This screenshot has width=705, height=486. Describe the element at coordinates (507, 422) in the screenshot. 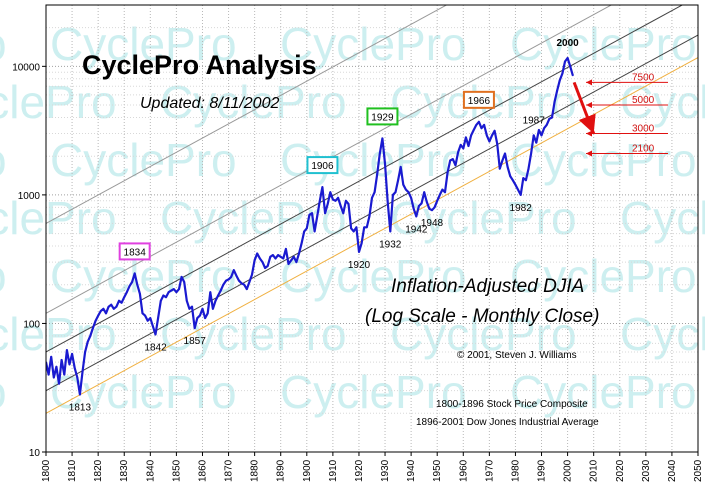

I see `source-text-2: 1896-2001 Dow Jones Industrial Average` at that location.